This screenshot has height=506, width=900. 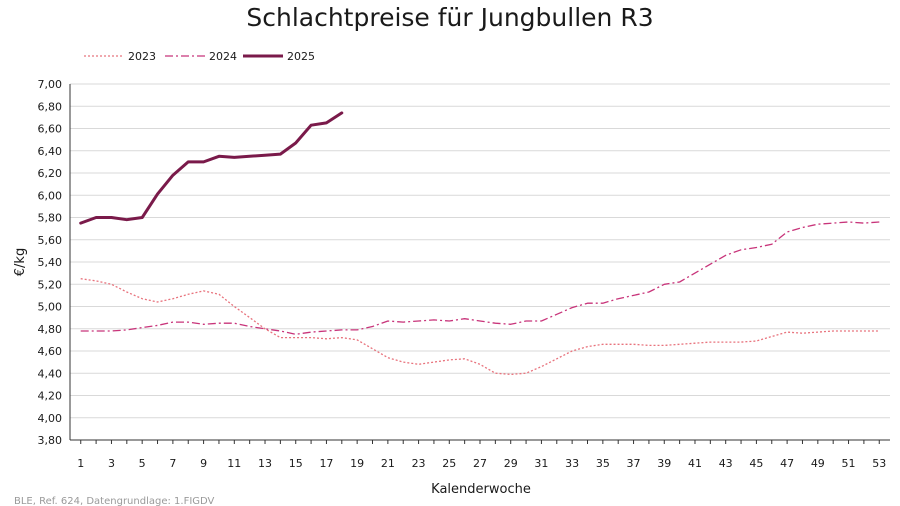 I want to click on y-tick-label: 3,80, so click(x=50, y=440).